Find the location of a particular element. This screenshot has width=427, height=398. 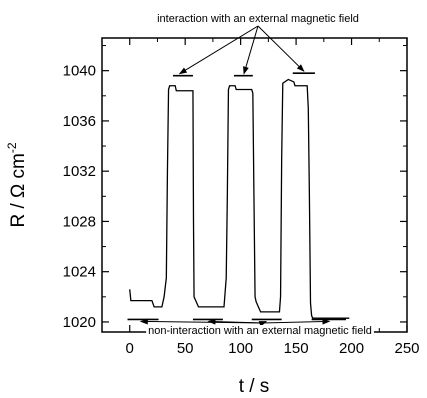

y-tick-label: 1020 is located at coordinates (79, 322).